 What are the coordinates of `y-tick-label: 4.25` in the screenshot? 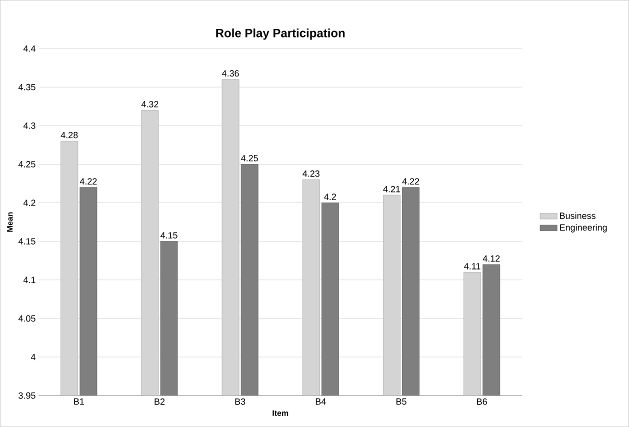 It's located at (27, 164).